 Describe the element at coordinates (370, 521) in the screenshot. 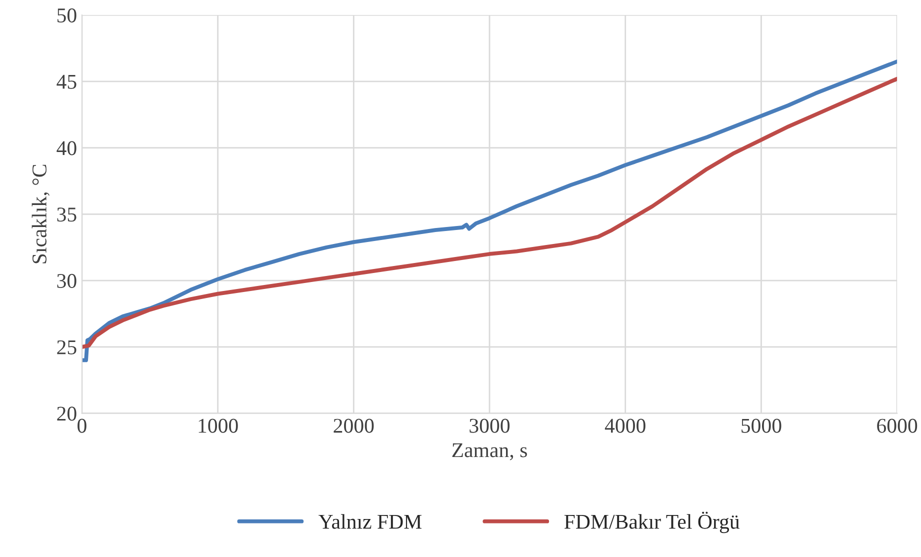

I see `legend-label: Yalnız FDM` at that location.